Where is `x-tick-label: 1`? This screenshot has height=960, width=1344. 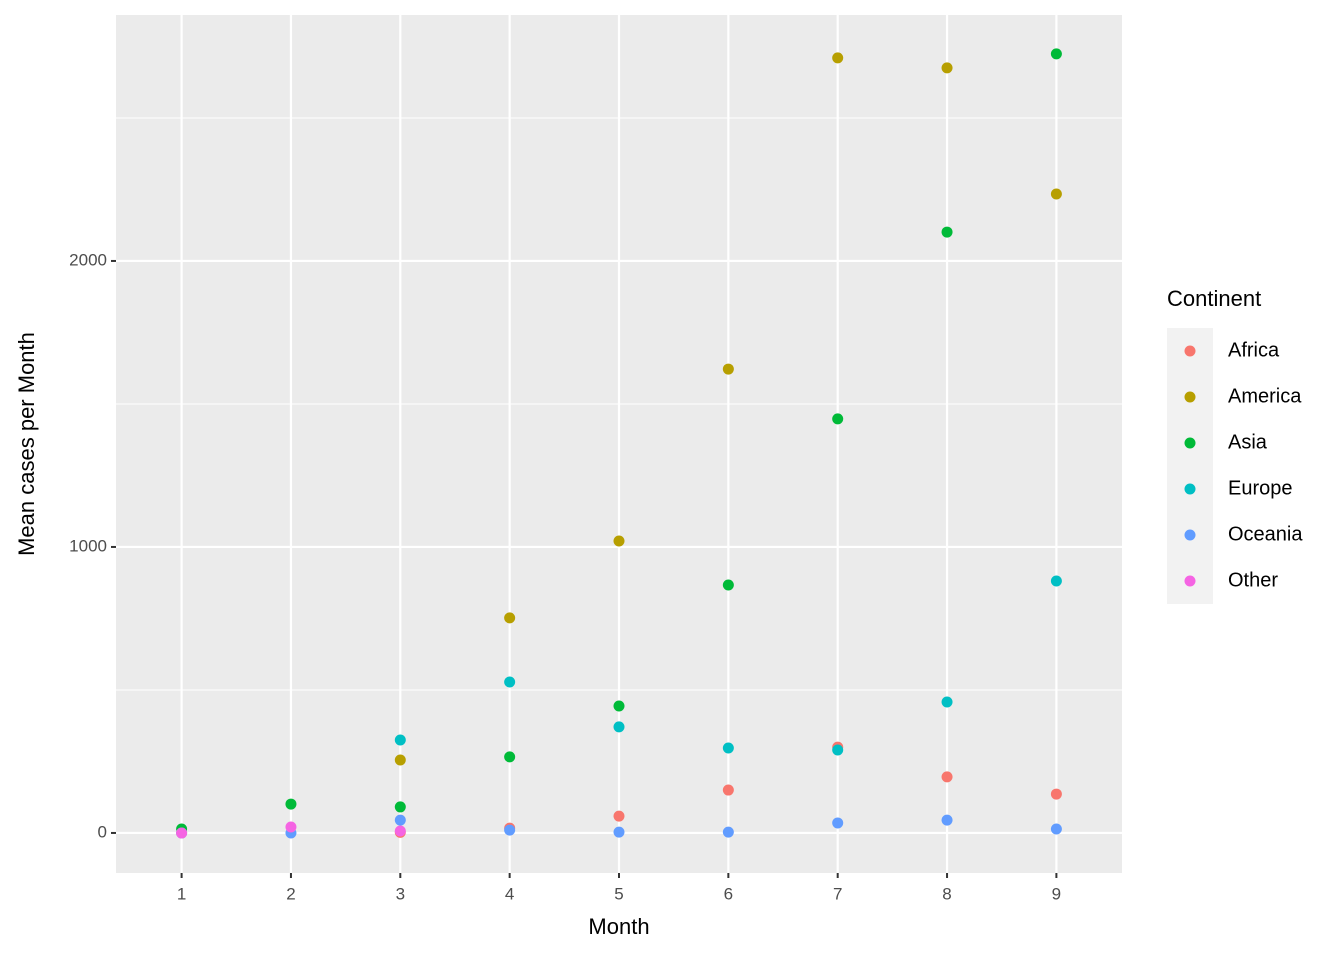
x-tick-label: 1 is located at coordinates (181, 893).